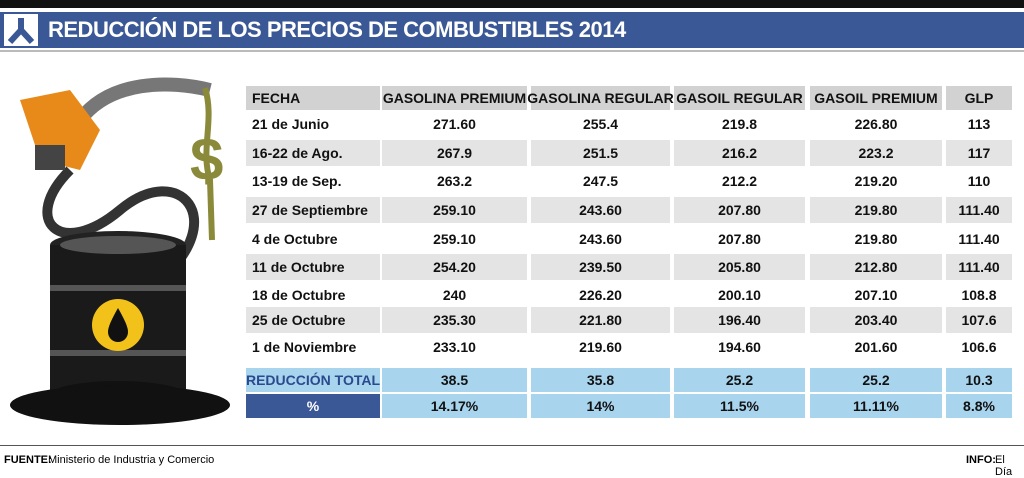 The width and height of the screenshot is (1024, 478). What do you see at coordinates (600, 181) in the screenshot?
I see `price-cell: 247.5` at bounding box center [600, 181].